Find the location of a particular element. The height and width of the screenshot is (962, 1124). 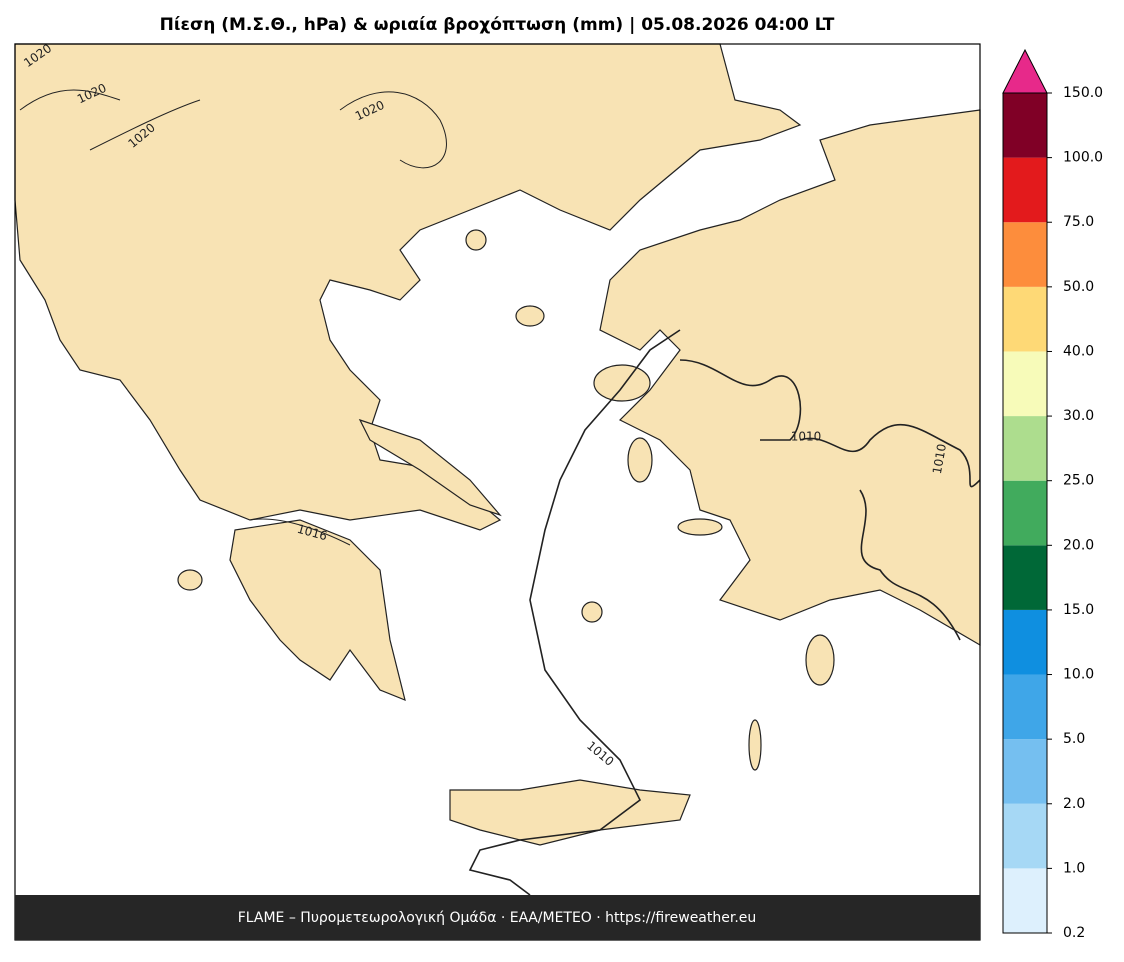

colorbar-frame is located at coordinates (1025, 513).